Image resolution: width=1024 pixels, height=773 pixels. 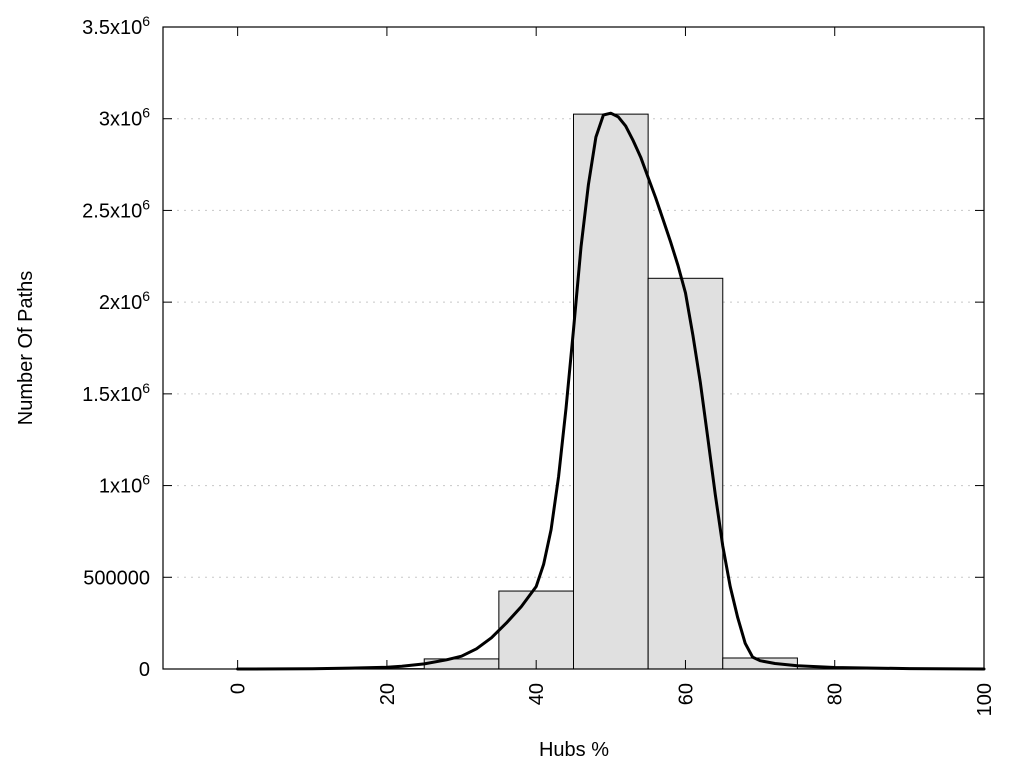 What do you see at coordinates (116, 209) in the screenshot?
I see `y-tick-label-5: 2.5x10⁶` at bounding box center [116, 209].